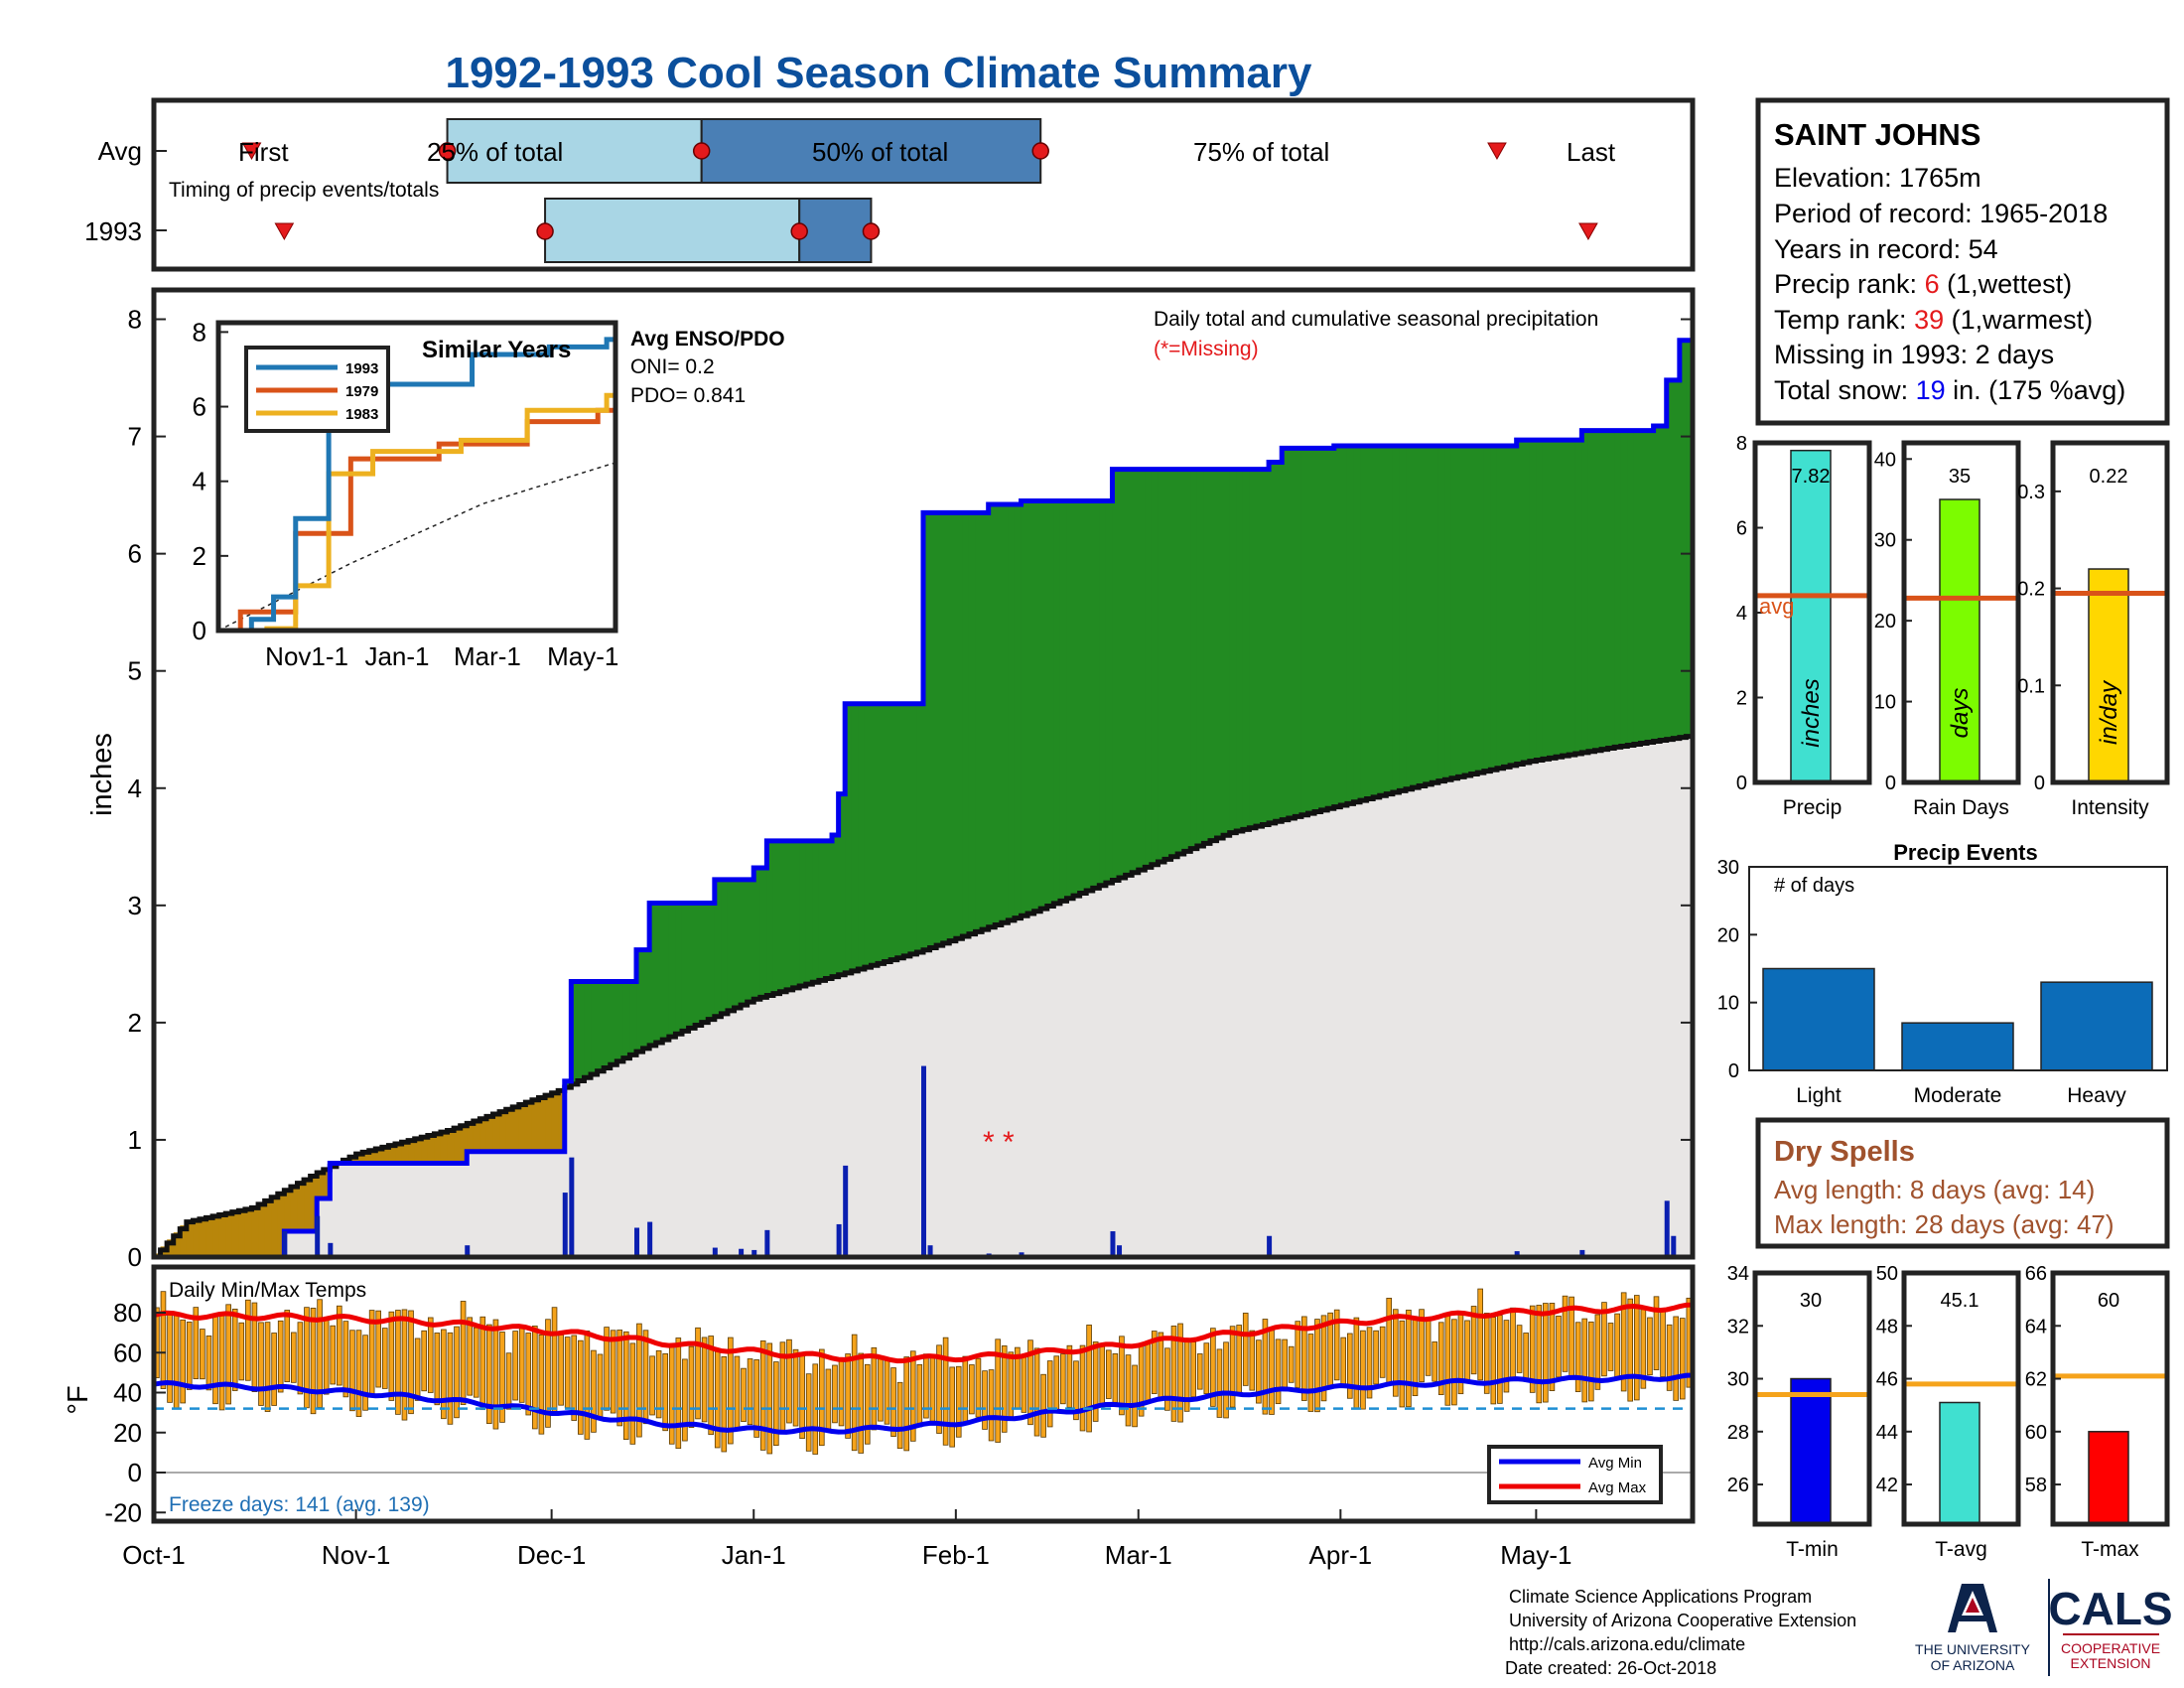 This screenshot has width=2184, height=1688. What do you see at coordinates (127, 1313) in the screenshot?
I see `temps-y-tick-label: 80` at bounding box center [127, 1313].